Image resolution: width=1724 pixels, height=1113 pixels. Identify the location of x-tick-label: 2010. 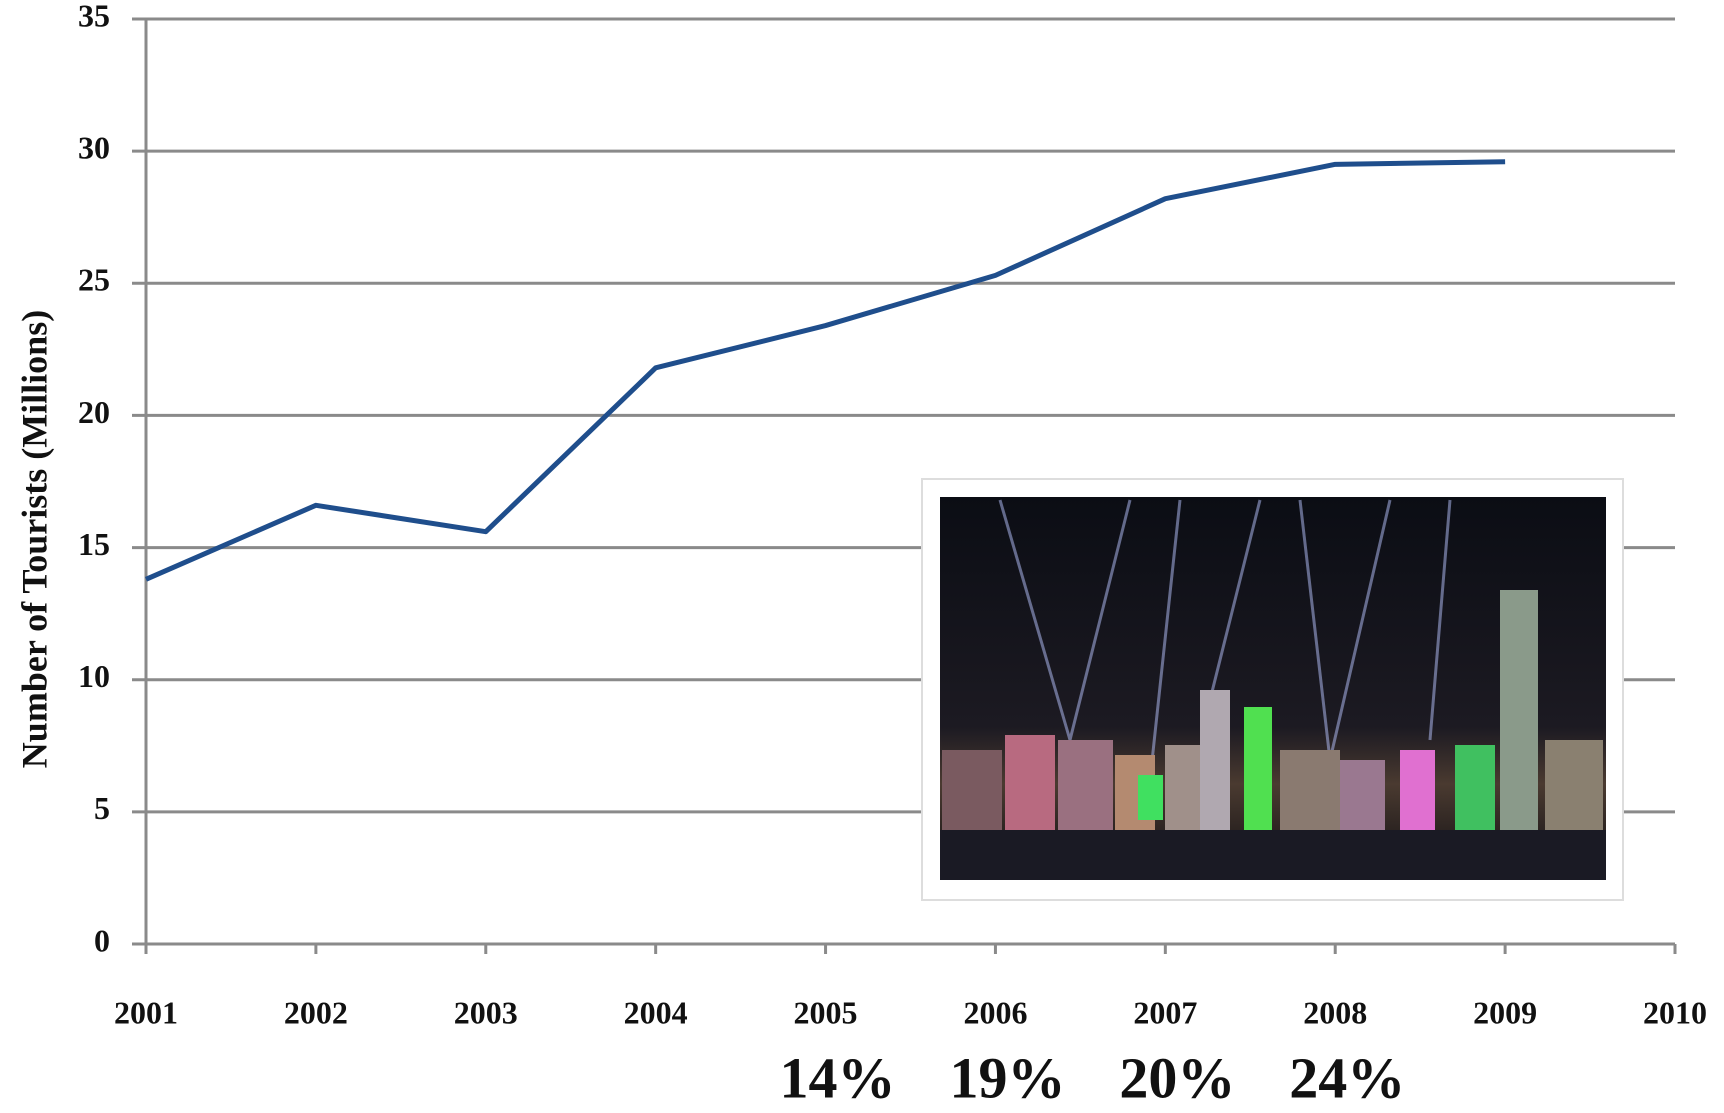
(1675, 1012).